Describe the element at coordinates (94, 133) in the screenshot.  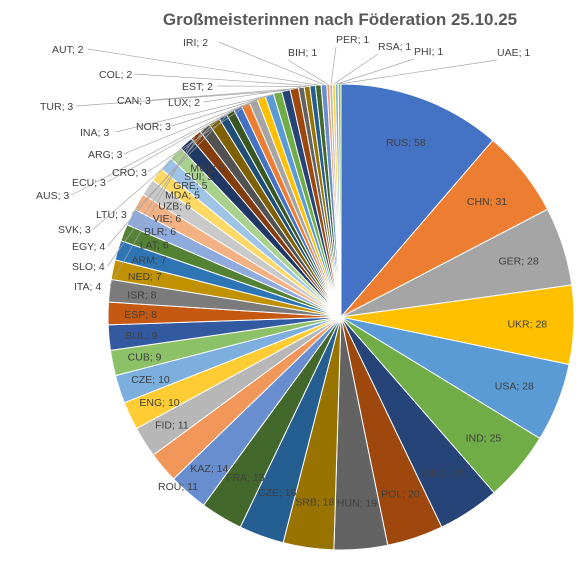
I see `data-label-ina: INA; 3` at that location.